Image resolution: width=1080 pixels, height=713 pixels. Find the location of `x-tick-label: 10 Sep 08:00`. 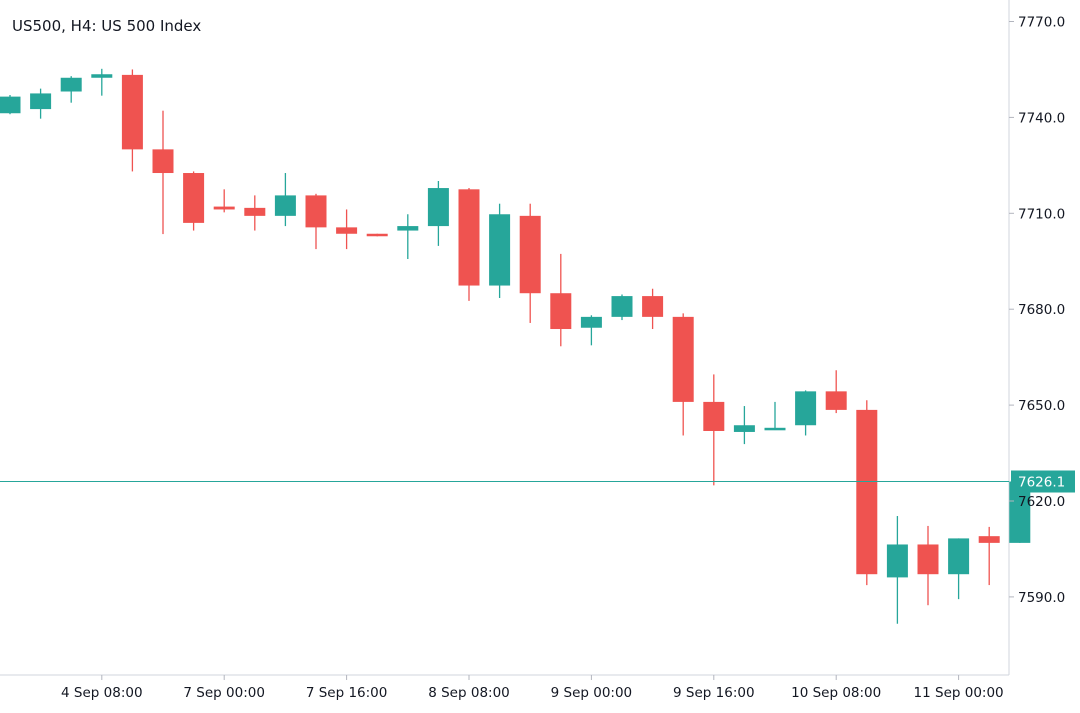

x-tick-label: 10 Sep 08:00 is located at coordinates (836, 693).